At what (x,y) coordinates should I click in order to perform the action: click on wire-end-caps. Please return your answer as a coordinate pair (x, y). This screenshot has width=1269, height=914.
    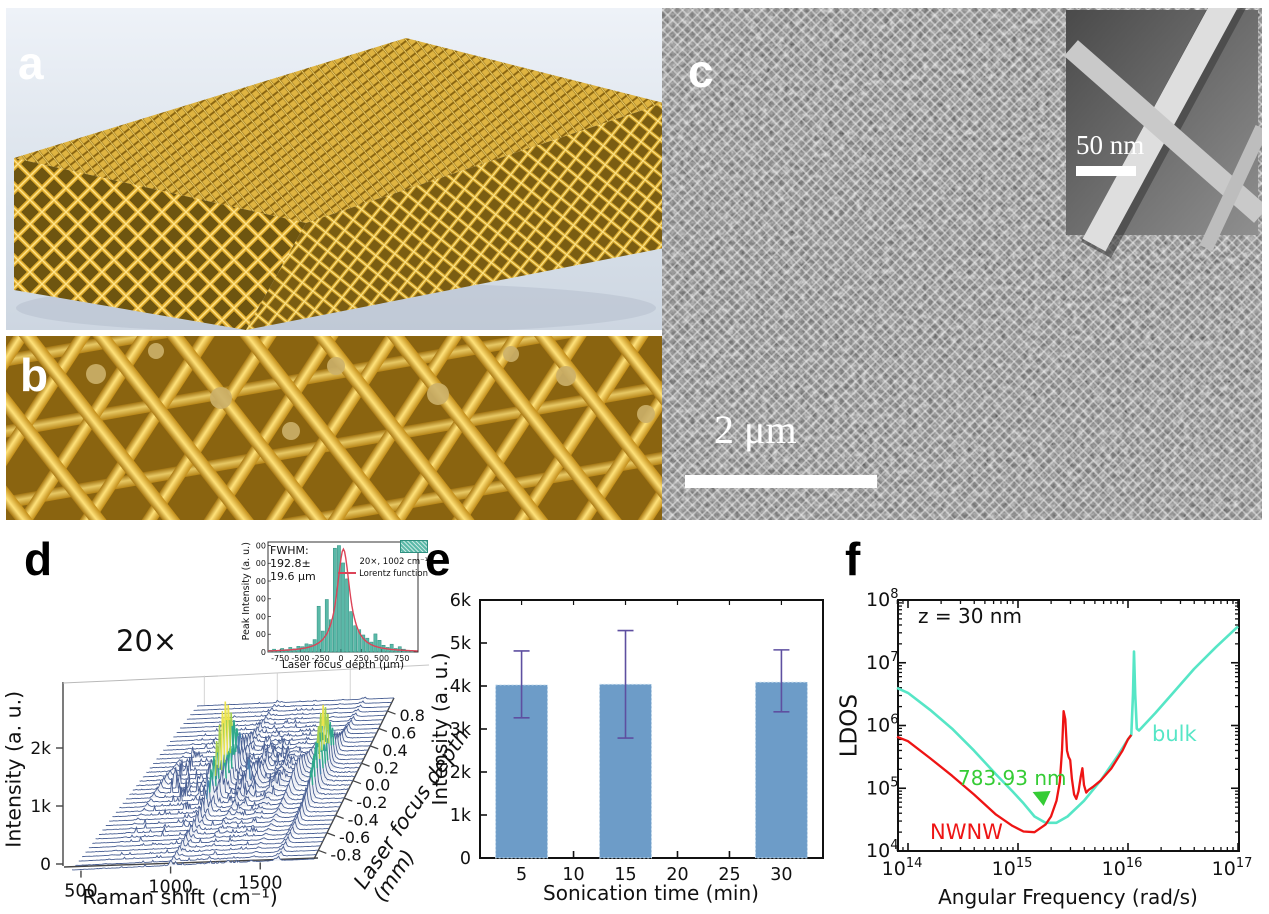
    Looking at the image, I should click on (370, 391).